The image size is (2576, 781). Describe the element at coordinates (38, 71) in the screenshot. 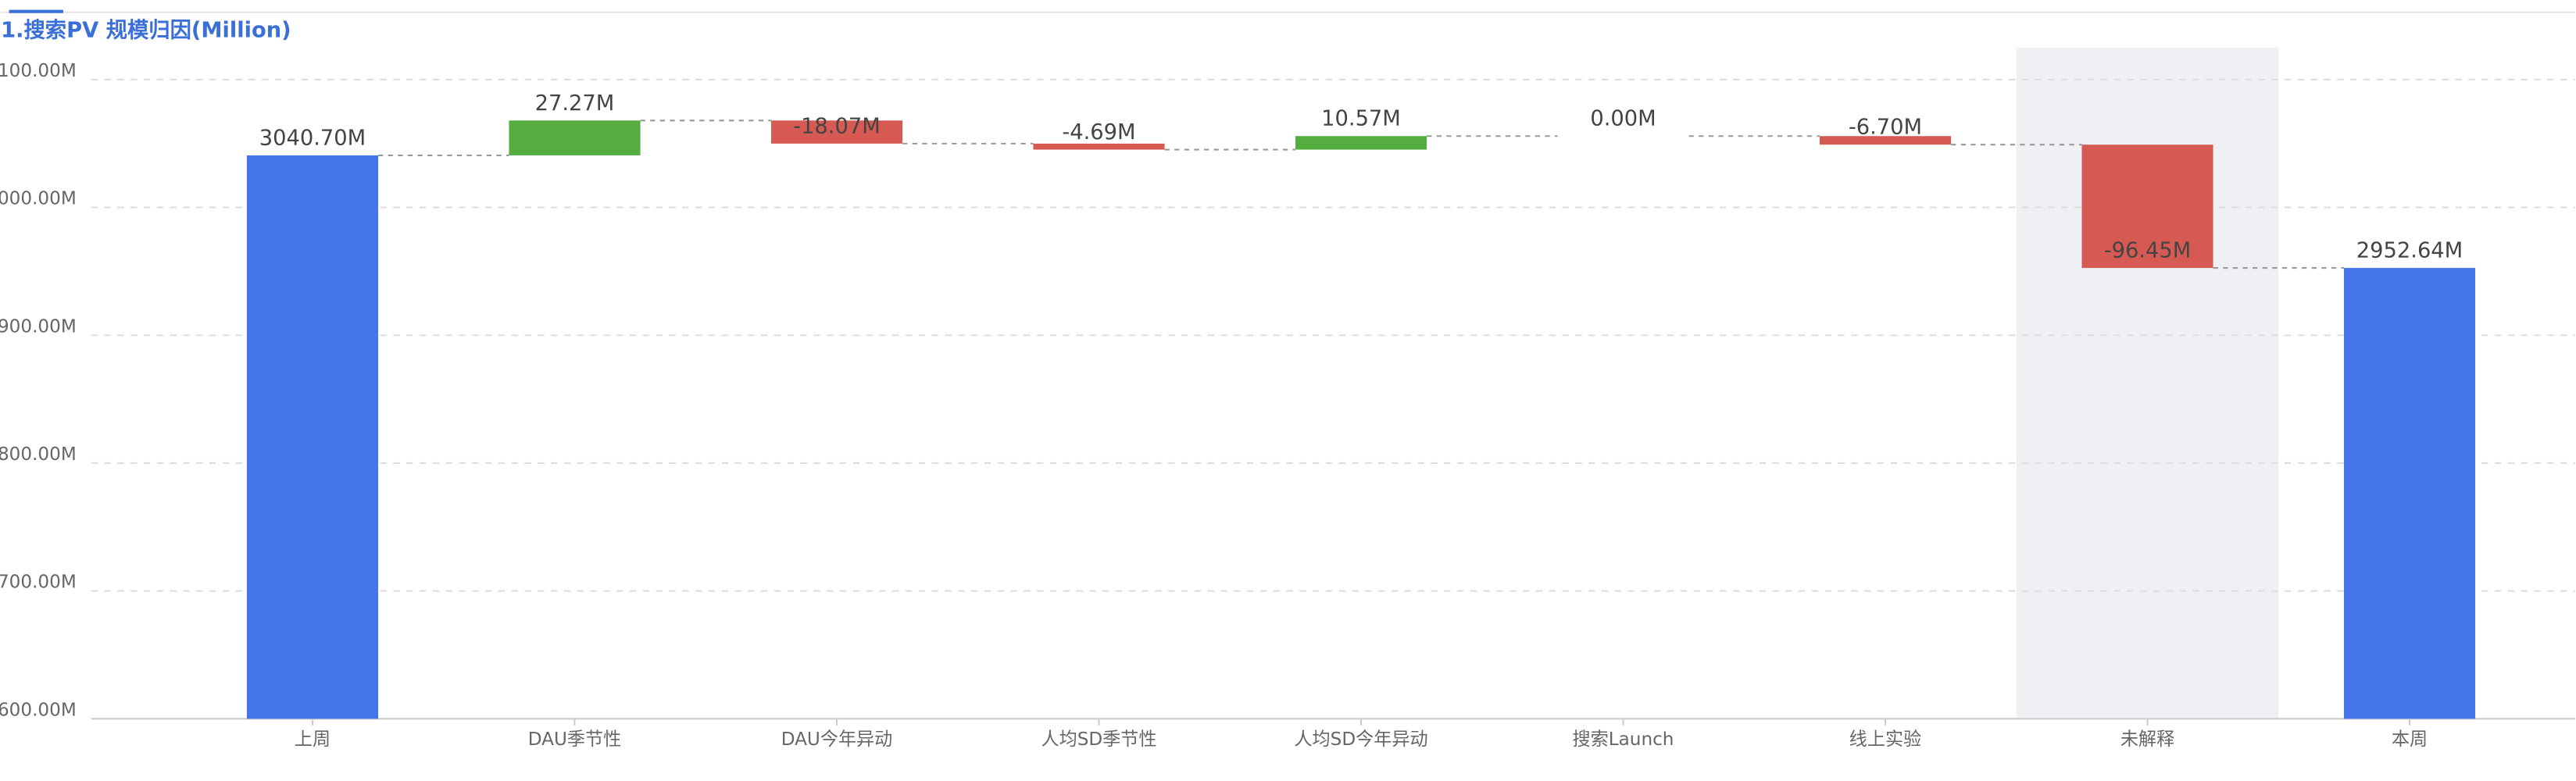

I see `y-tick-label: 3100.00M` at that location.